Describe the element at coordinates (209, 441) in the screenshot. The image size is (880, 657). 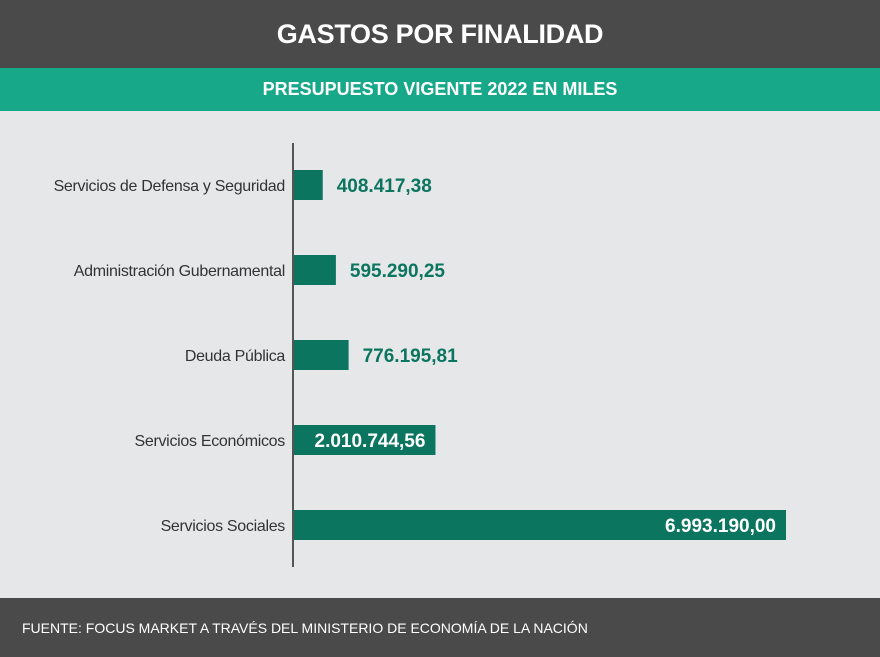
I see `category-label: Servicios Económicos` at that location.